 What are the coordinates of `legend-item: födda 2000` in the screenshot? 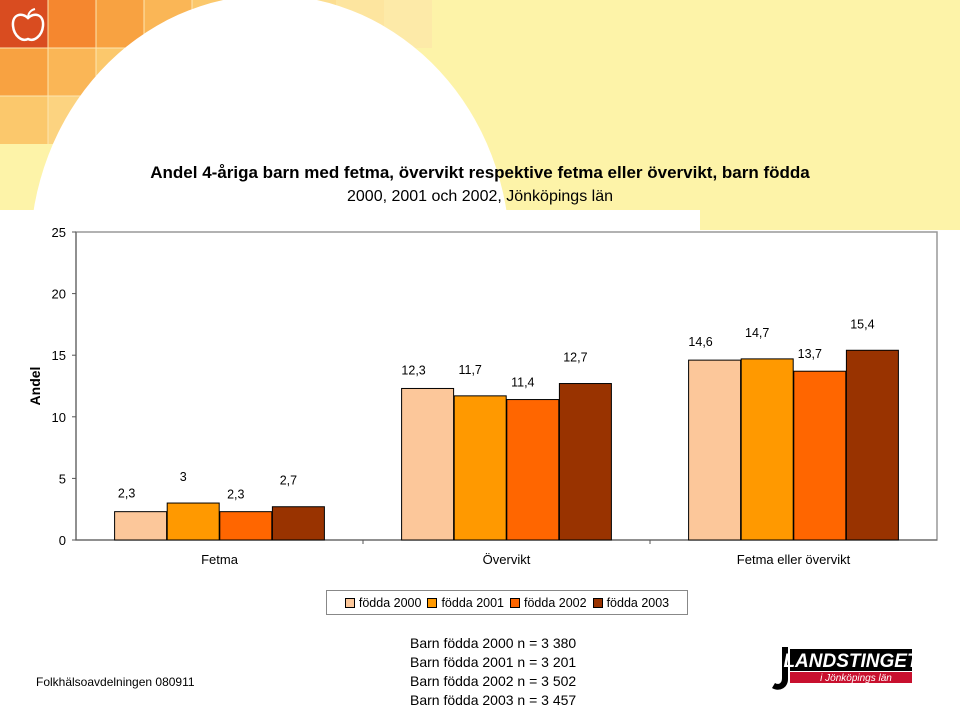 It's located at (383, 602).